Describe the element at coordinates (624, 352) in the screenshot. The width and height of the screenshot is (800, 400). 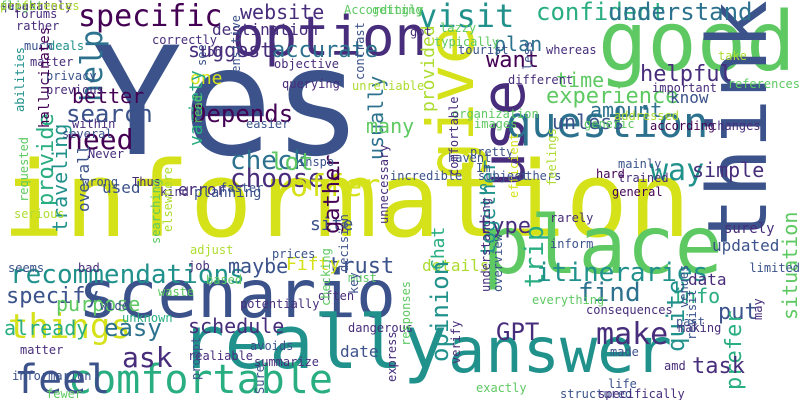
I see `word-made: made` at that location.